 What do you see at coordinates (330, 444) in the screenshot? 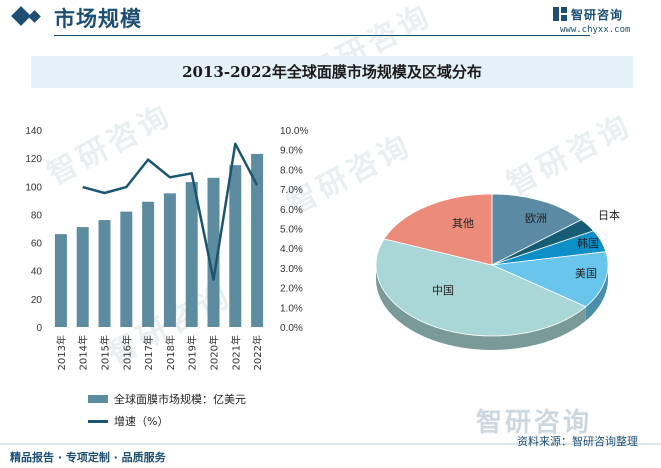
I see `footer-divider` at bounding box center [330, 444].